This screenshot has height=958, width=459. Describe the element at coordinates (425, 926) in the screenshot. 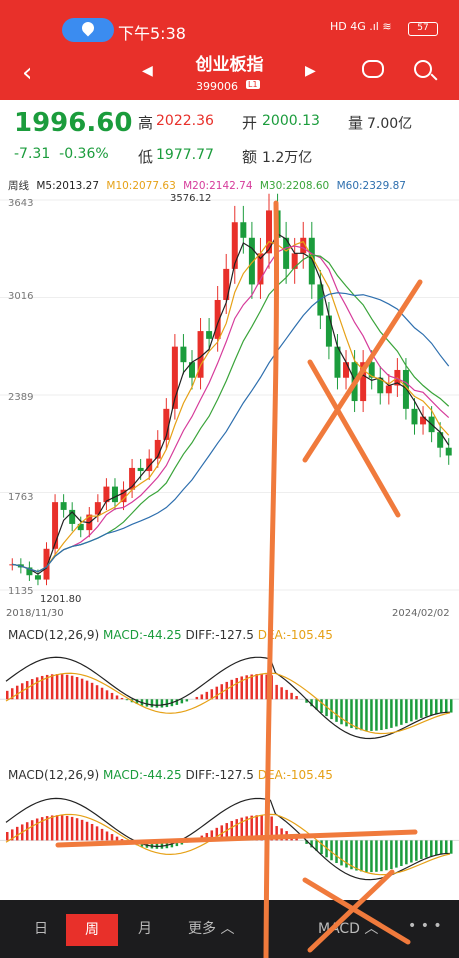

I see `more-options-icon: • • •` at that location.